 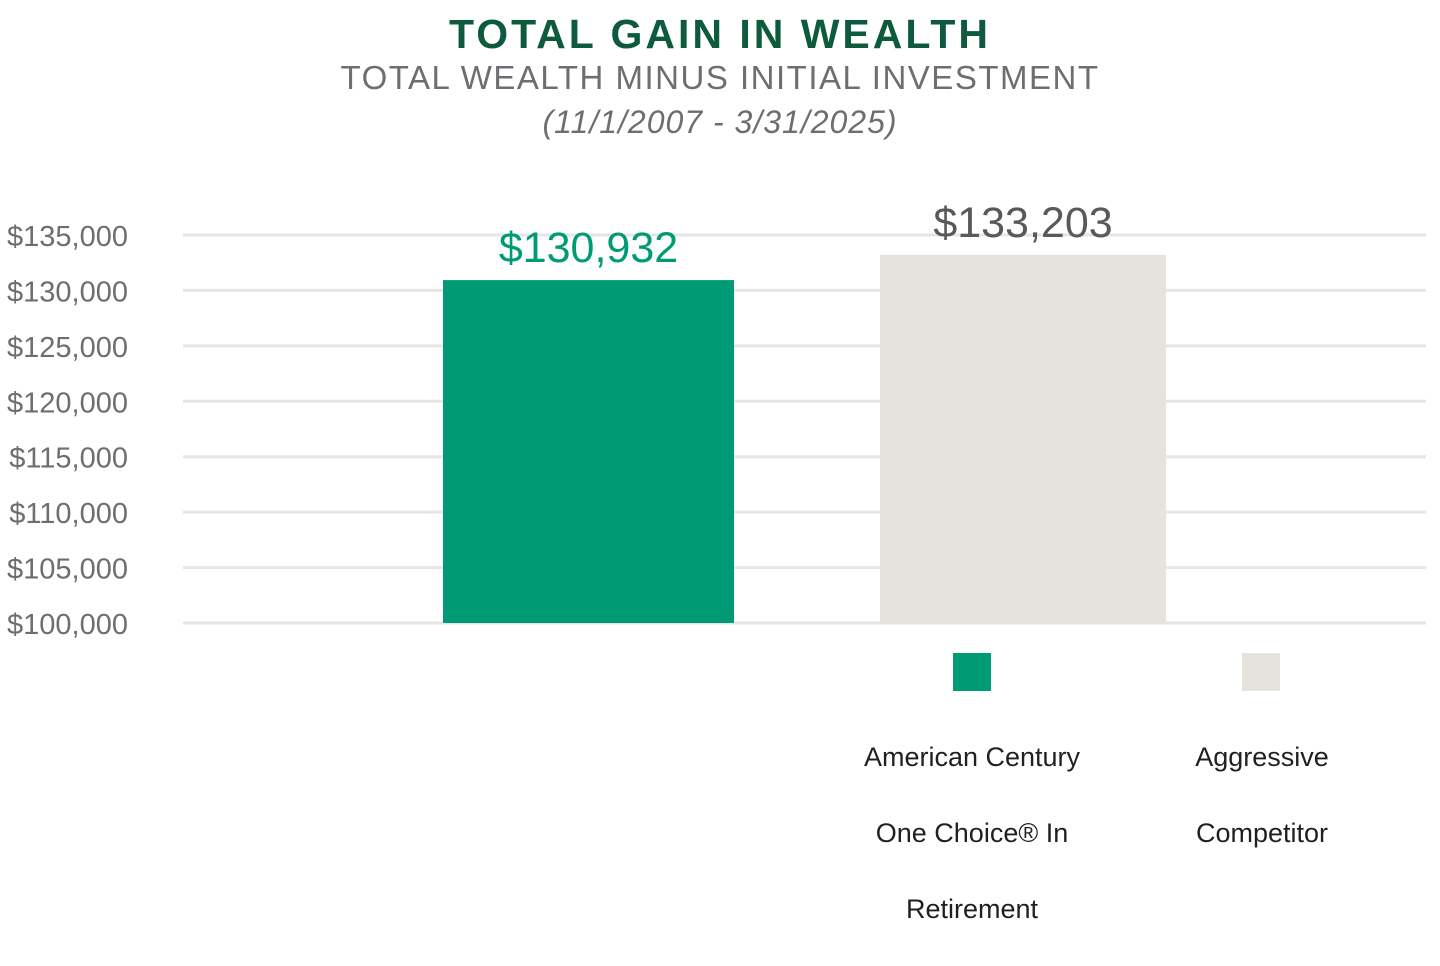 I want to click on y-tick-label: $130,000, so click(x=67, y=292).